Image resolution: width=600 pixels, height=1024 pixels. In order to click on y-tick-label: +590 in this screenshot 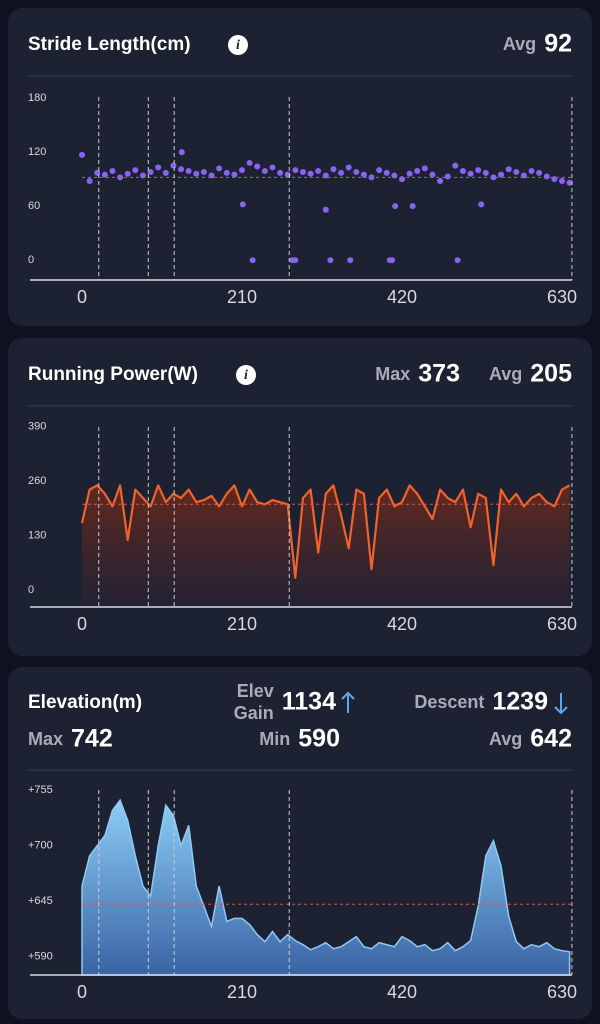, I will do `click(40, 957)`.